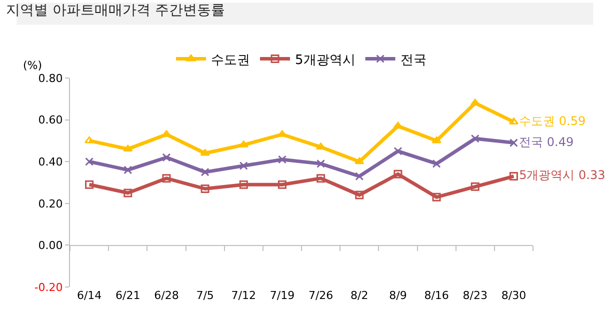 The width and height of the screenshot is (613, 325). I want to click on x-tick-label: 8/23, so click(475, 295).